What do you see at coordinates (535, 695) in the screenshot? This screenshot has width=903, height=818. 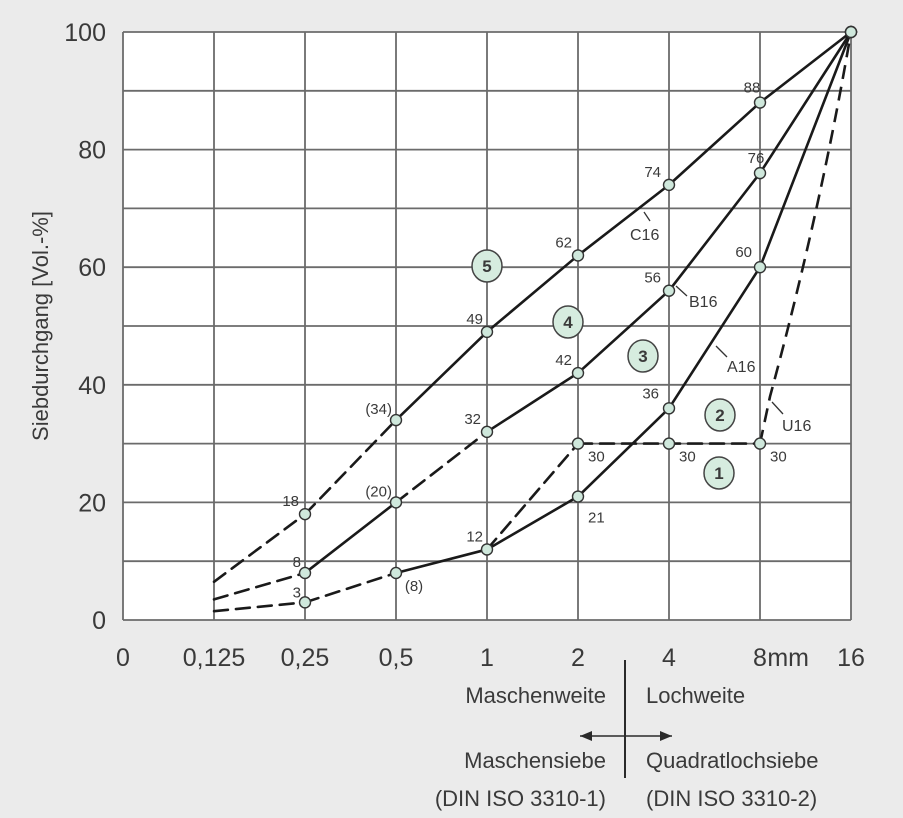 I see `caption-maschenweite: Maschenweite` at bounding box center [535, 695].